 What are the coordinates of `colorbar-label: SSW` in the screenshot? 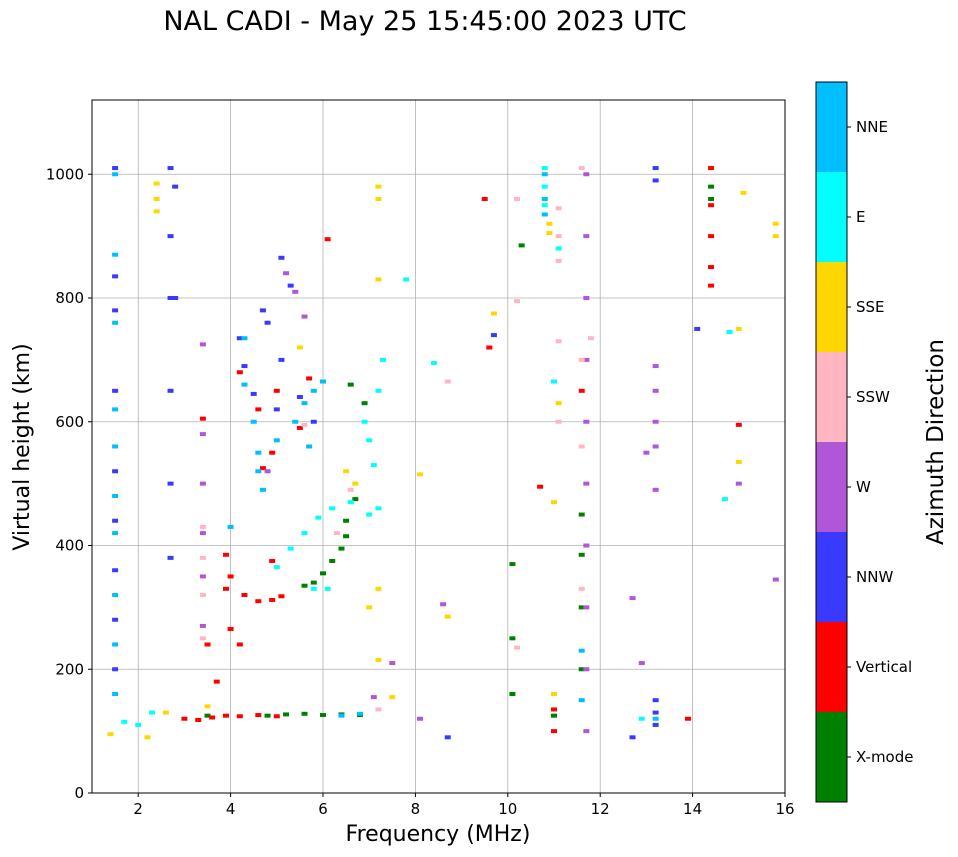 It's located at (873, 397).